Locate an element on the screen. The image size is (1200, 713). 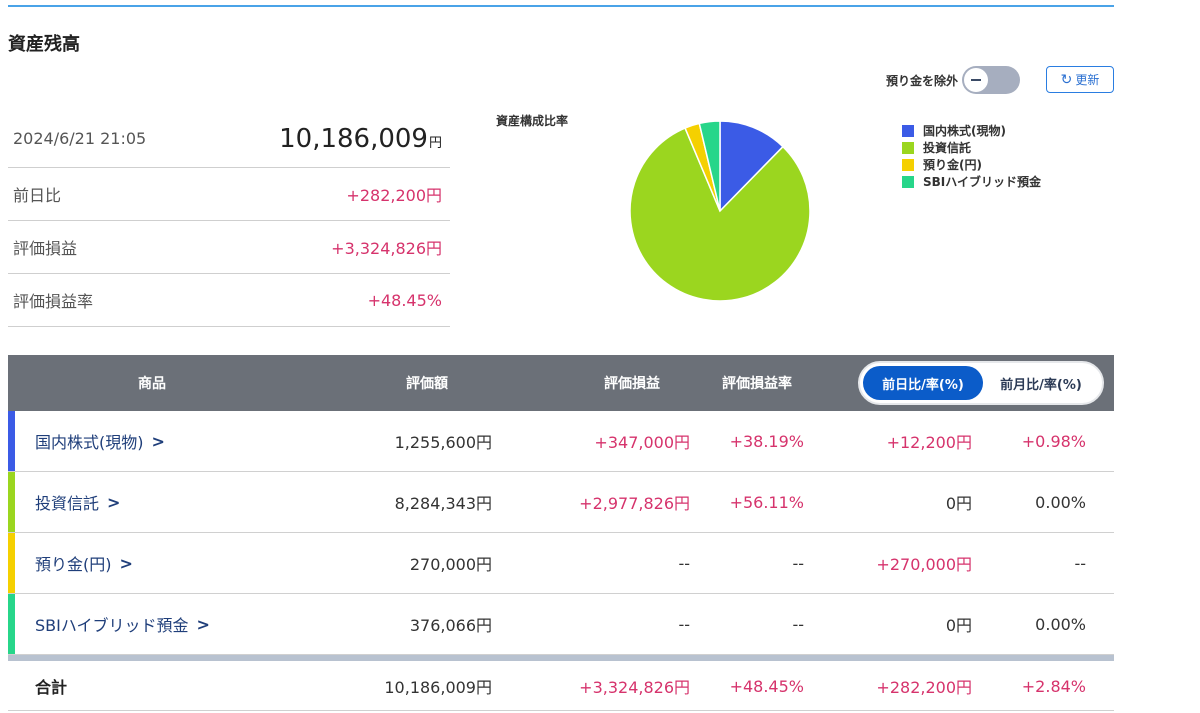
comparison-toggle: 前日比/率(%) 前月比/率(%) is located at coordinates (981, 383).